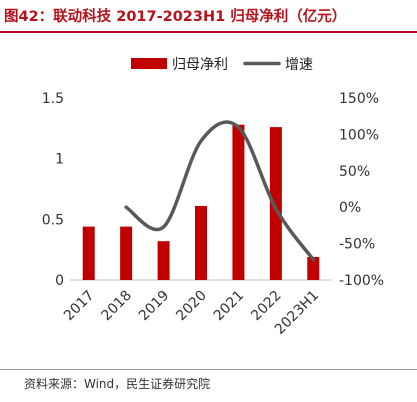 Image resolution: width=417 pixels, height=402 pixels. I want to click on y-left-tick-label: 0, so click(59, 281).